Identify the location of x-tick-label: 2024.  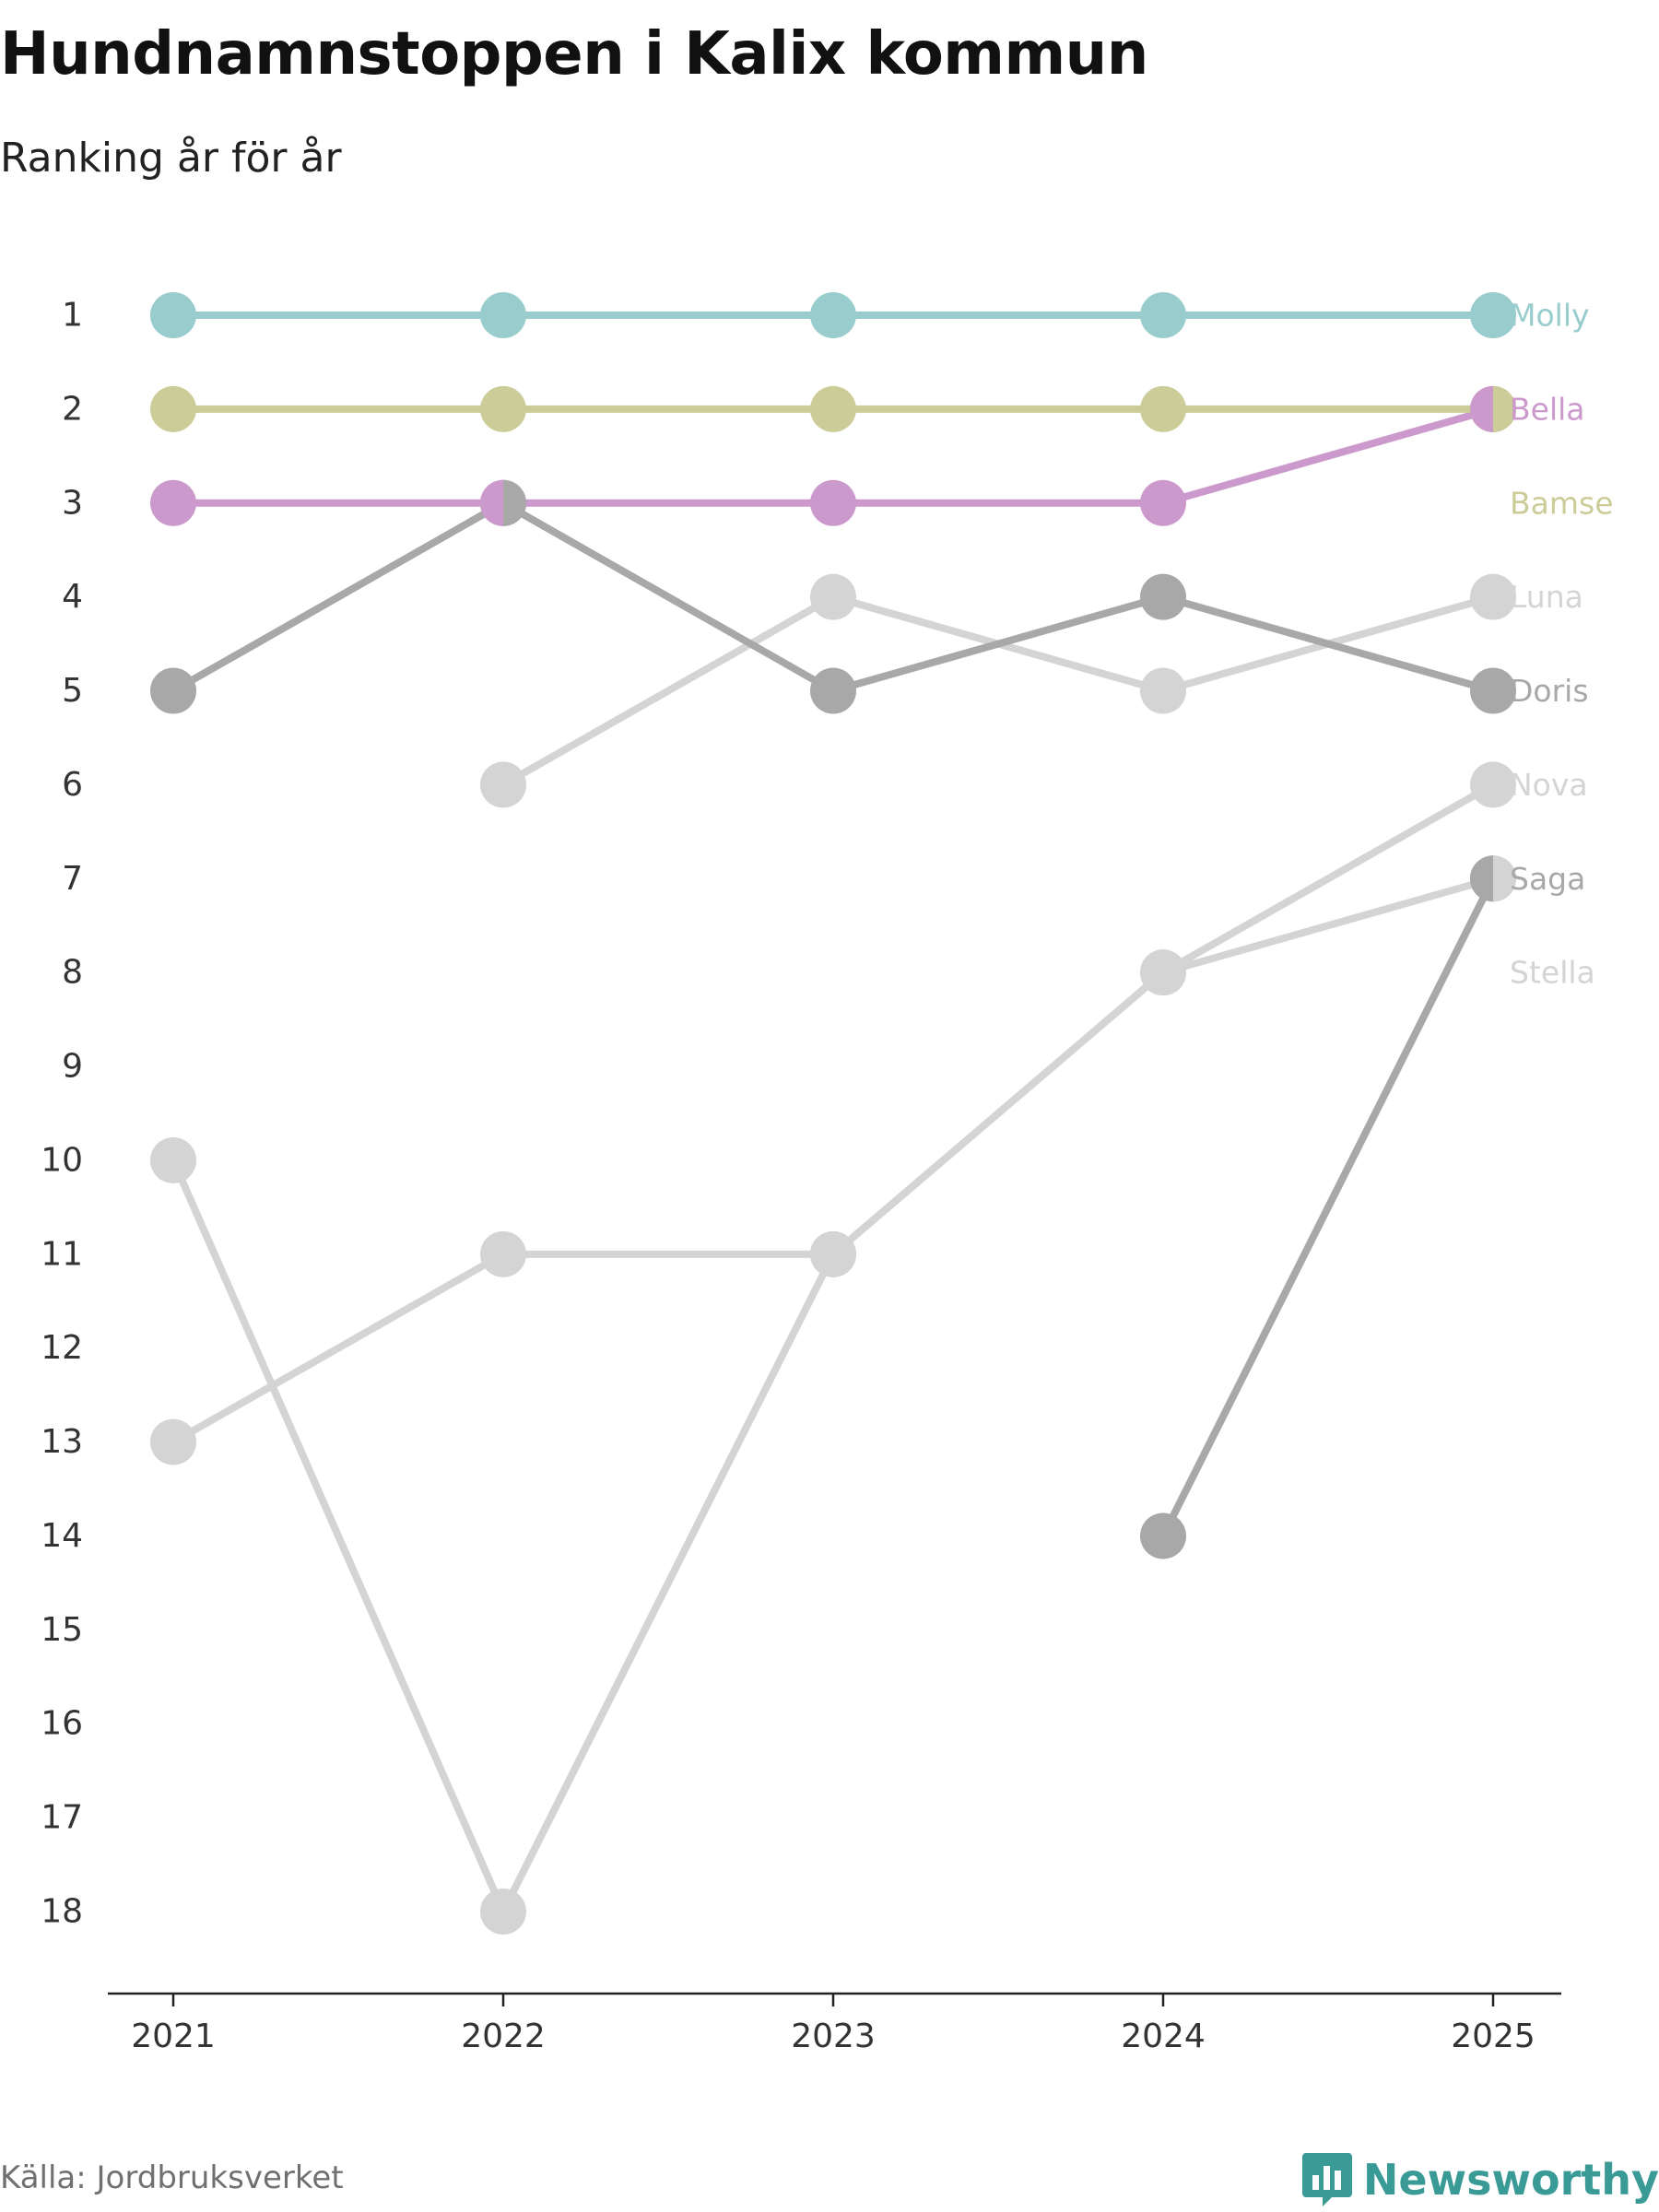
(1163, 2036).